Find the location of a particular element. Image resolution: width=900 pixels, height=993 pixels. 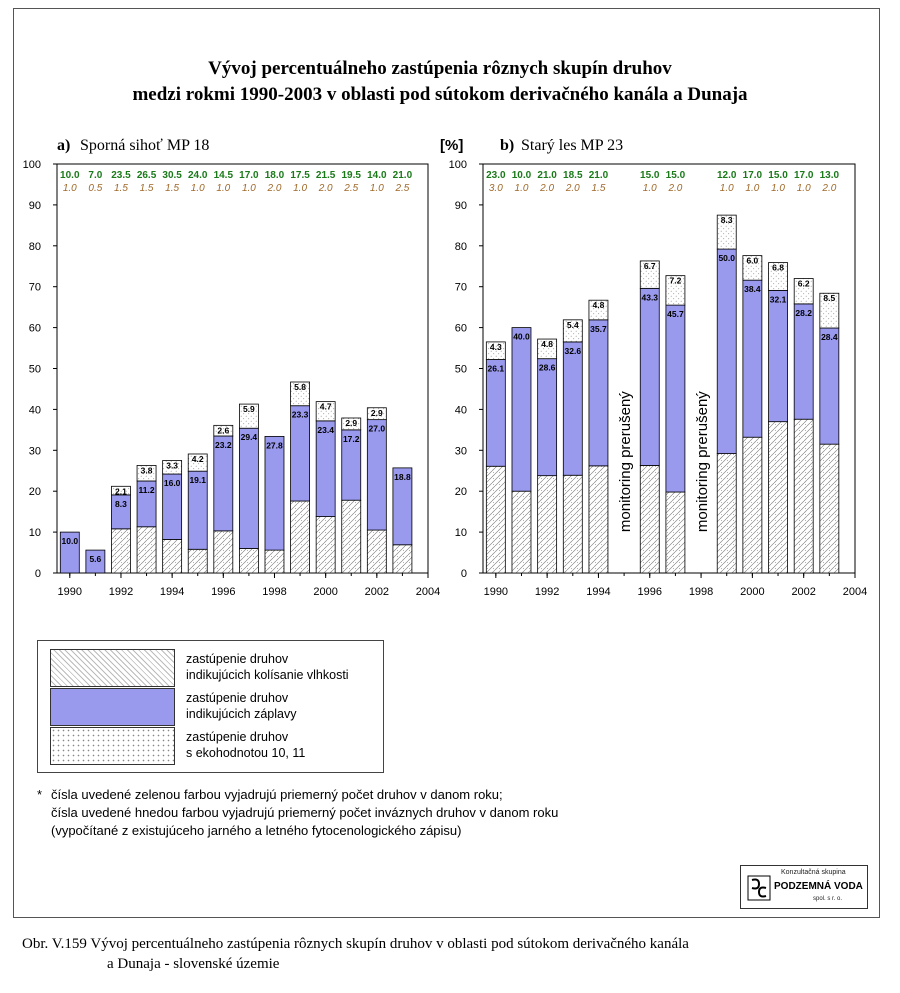

panel-b-species-count: 18.5 is located at coordinates (573, 175).